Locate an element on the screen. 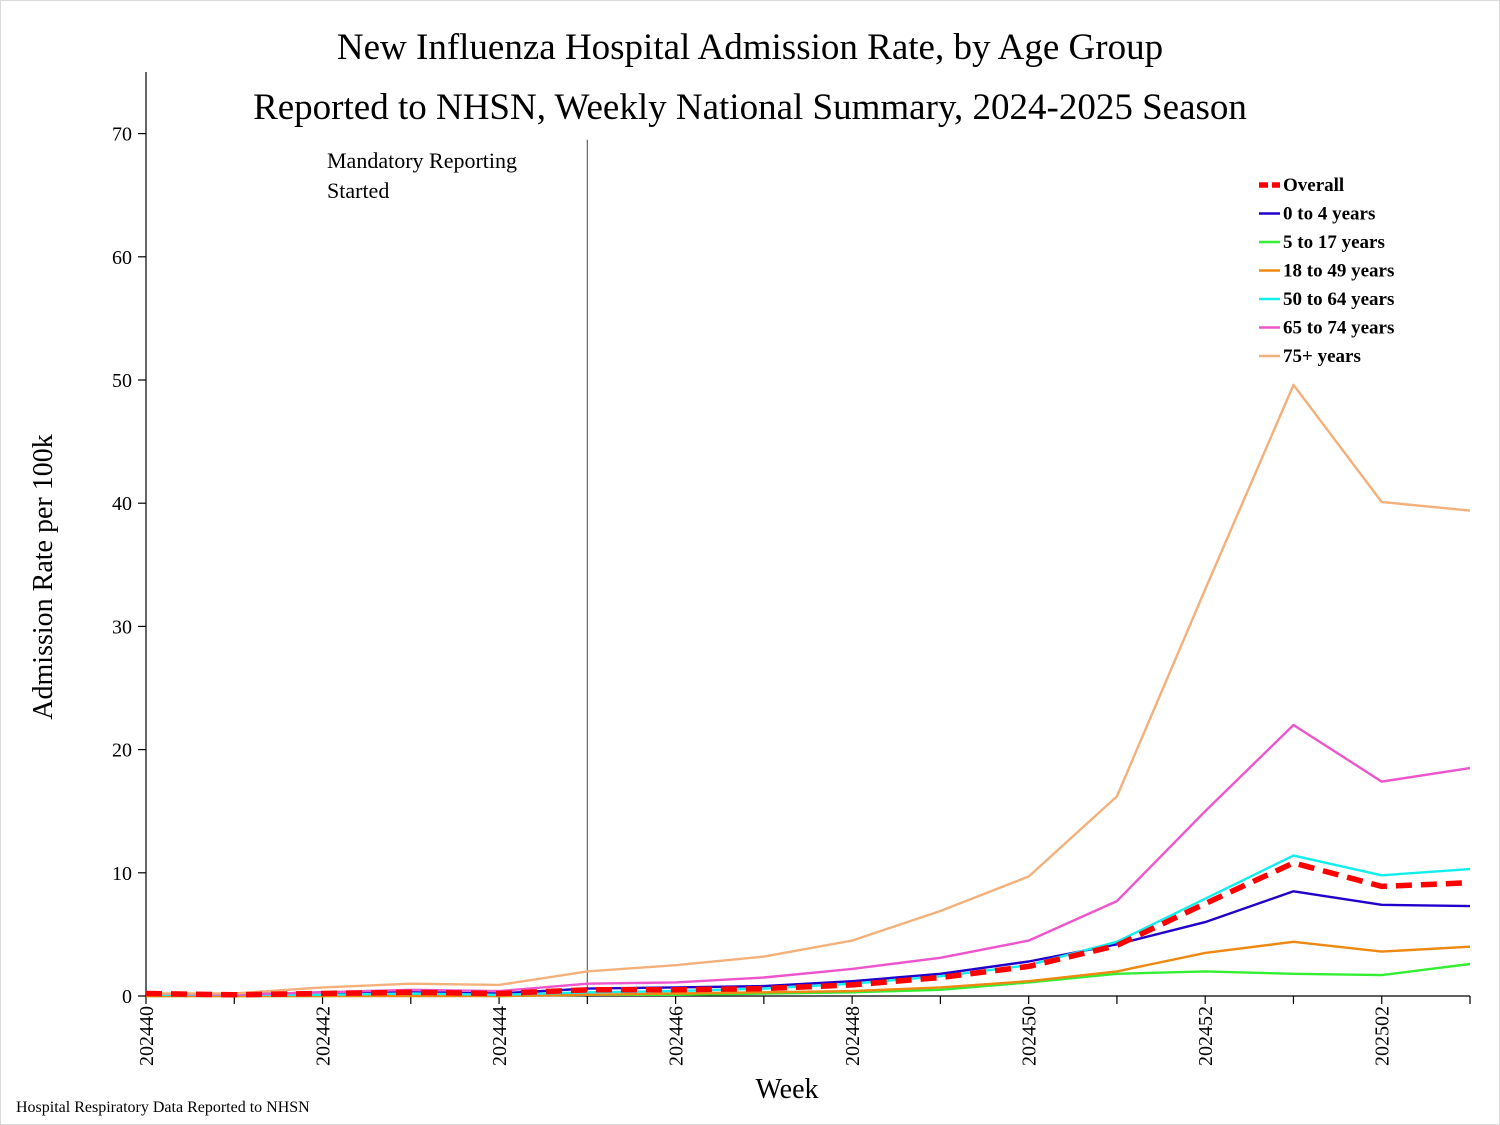 Image resolution: width=1500 pixels, height=1125 pixels. legend-label-18-to-49-years: 18 to 49 years is located at coordinates (1338, 271).